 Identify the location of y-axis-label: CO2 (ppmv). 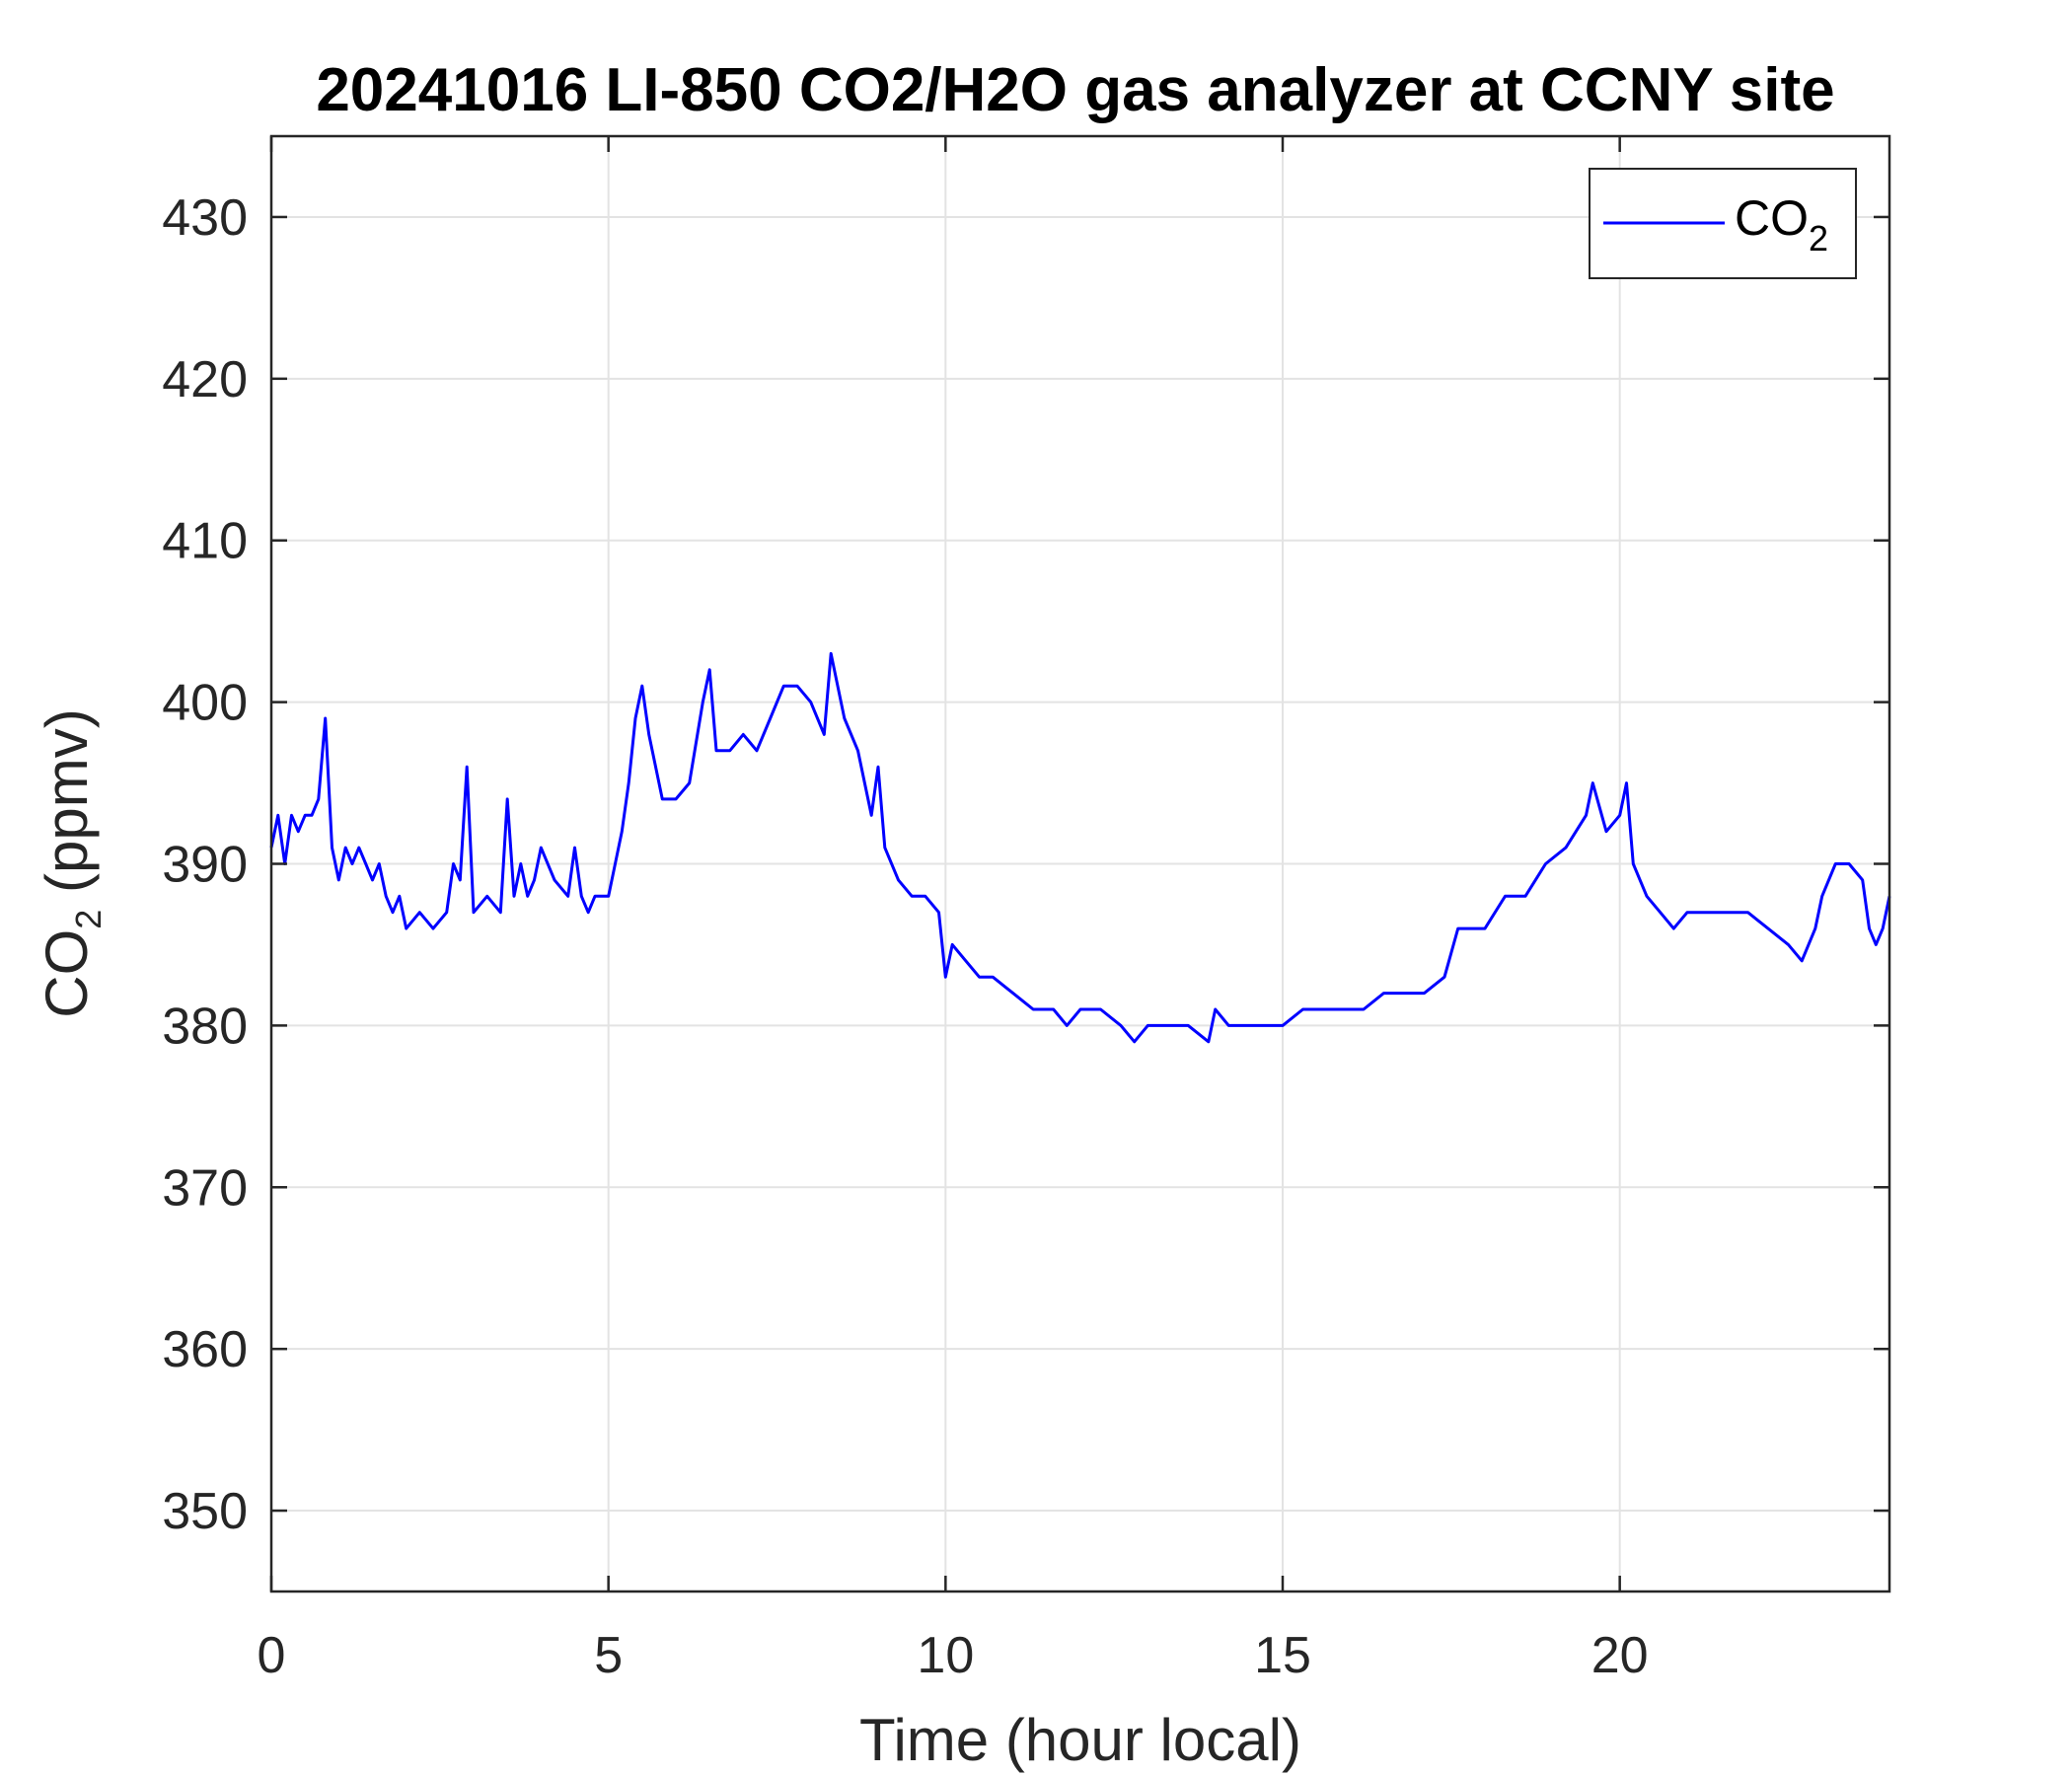
(72, 863).